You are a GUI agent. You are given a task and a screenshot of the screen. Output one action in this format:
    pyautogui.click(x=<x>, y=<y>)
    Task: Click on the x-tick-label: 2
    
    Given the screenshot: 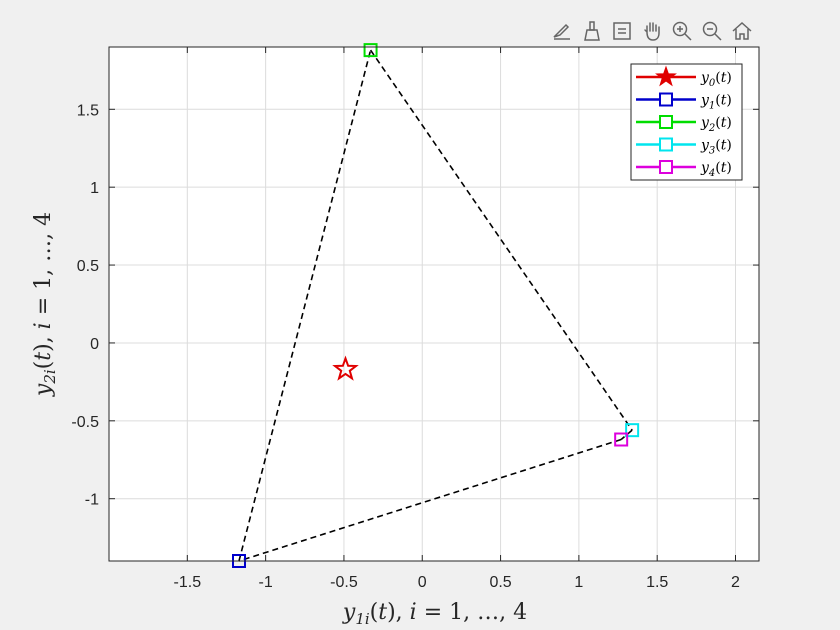 What is the action you would take?
    pyautogui.click(x=735, y=582)
    